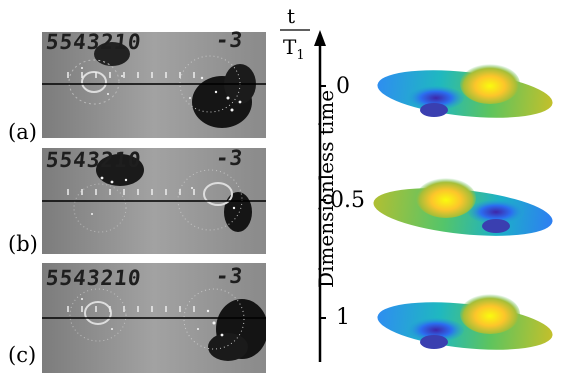  What do you see at coordinates (347, 200) in the screenshot?
I see `time-tick-0-5: 0.5` at bounding box center [347, 200].